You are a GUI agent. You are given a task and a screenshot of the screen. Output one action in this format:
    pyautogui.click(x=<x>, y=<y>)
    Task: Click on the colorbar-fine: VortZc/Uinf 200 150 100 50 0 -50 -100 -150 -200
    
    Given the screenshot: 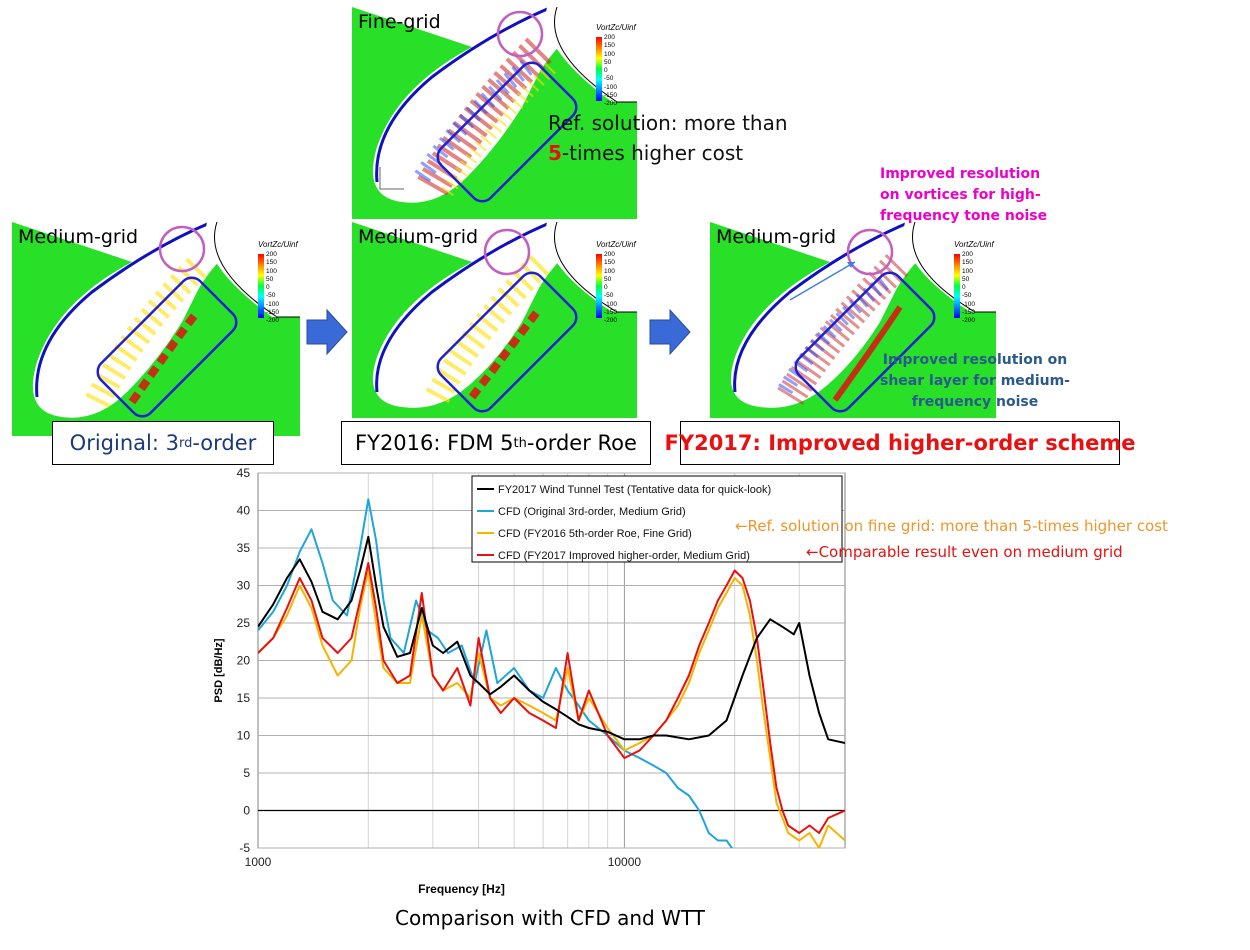 What is the action you would take?
    pyautogui.click(x=616, y=65)
    